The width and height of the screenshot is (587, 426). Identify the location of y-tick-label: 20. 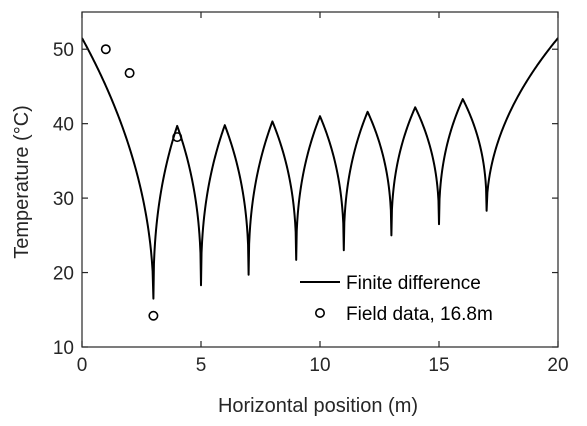
(63, 274).